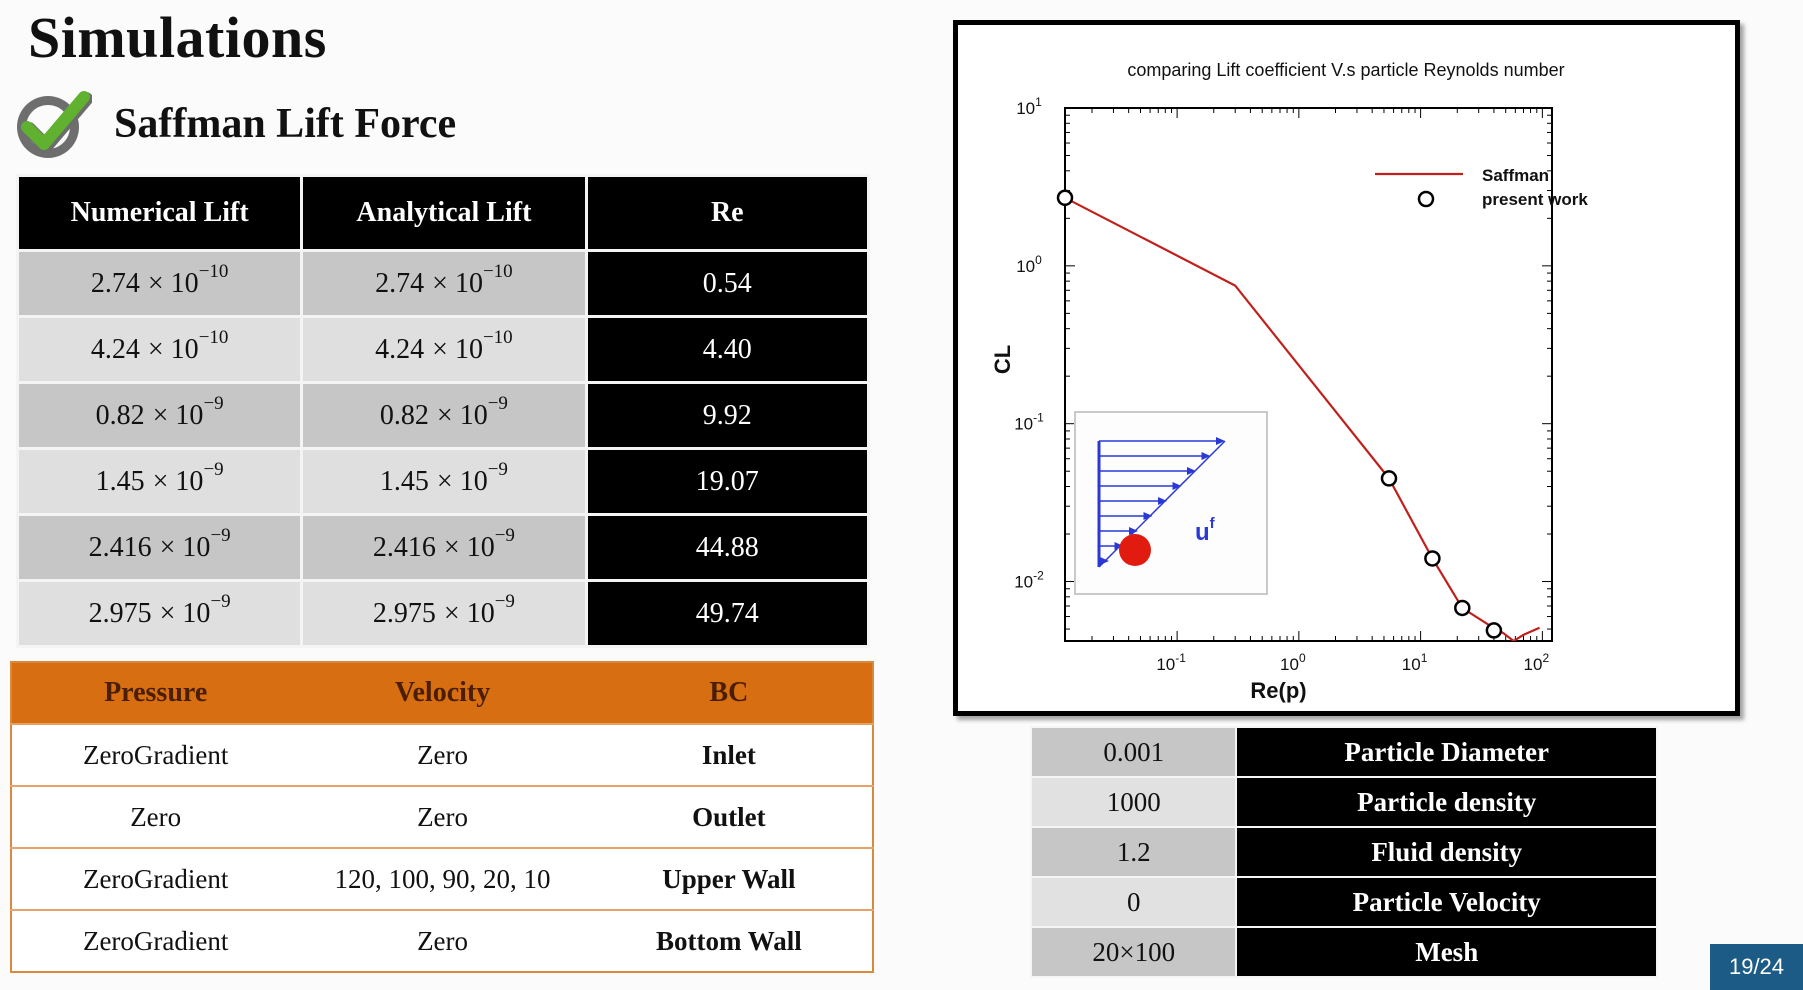 The width and height of the screenshot is (1803, 990). Describe the element at coordinates (442, 754) in the screenshot. I see `table-row: ZeroGradient Zero Inlet` at that location.